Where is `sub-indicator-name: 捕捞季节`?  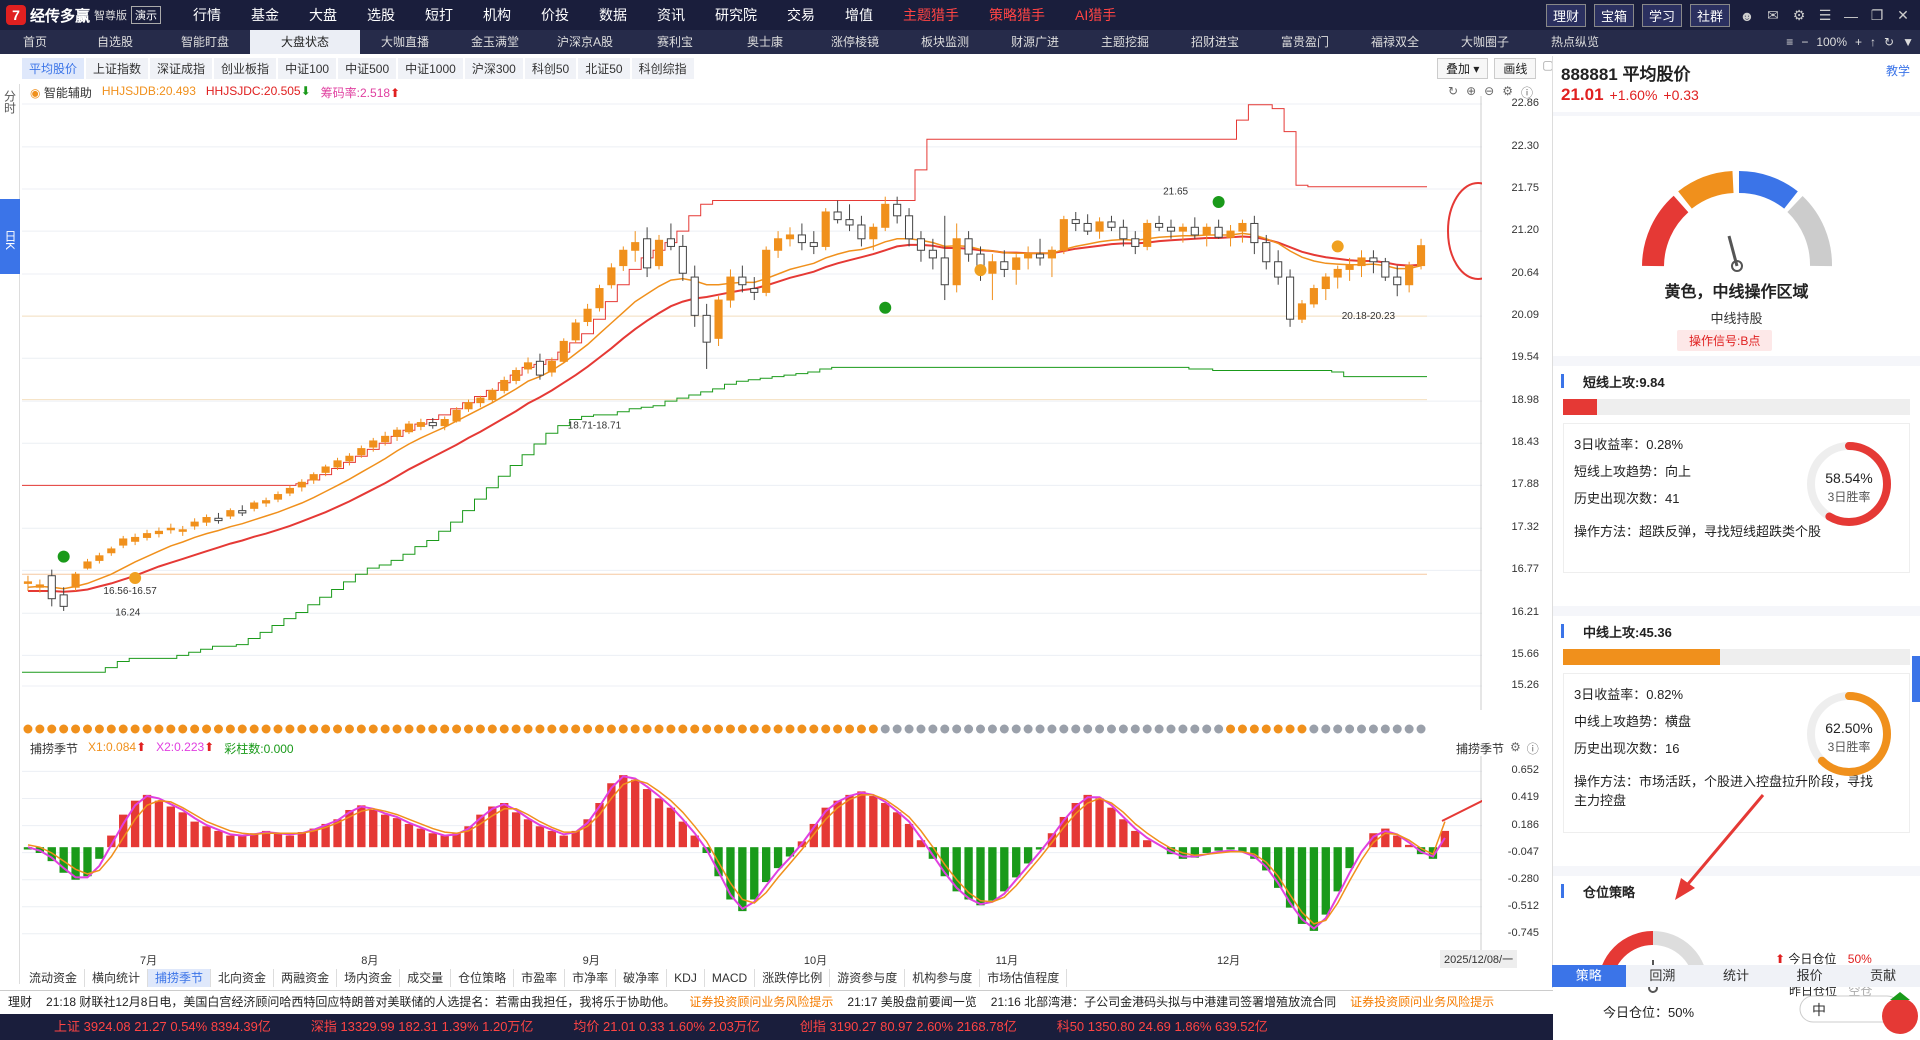
sub-indicator-name: 捕捞季节 is located at coordinates (54, 749).